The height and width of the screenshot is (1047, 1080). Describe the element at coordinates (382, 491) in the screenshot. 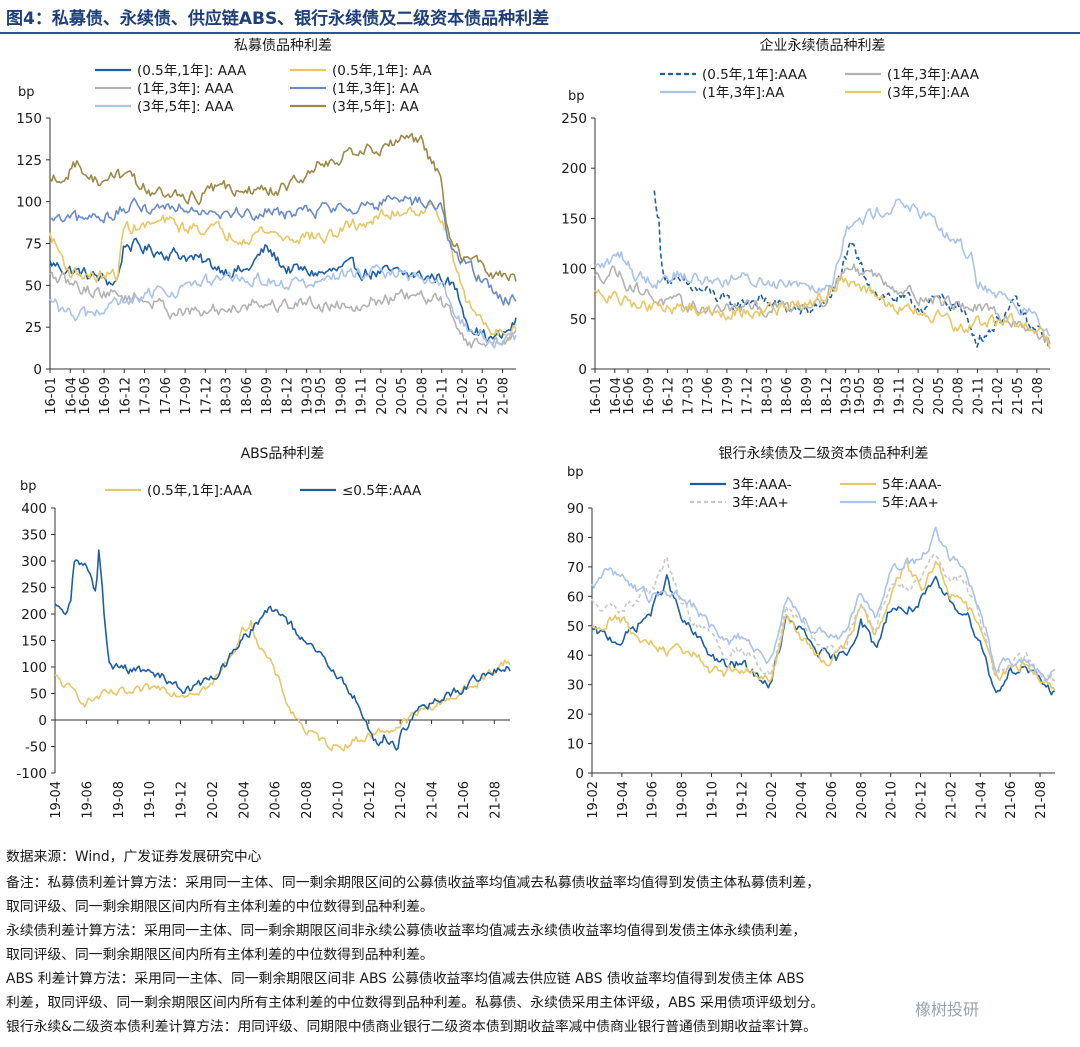

I see `legend-label: ≤0.5年:AAA` at that location.